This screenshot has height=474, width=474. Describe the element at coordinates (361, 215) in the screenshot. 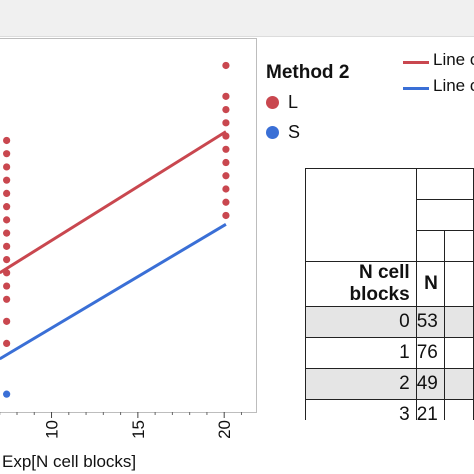

I see `table-corner` at that location.